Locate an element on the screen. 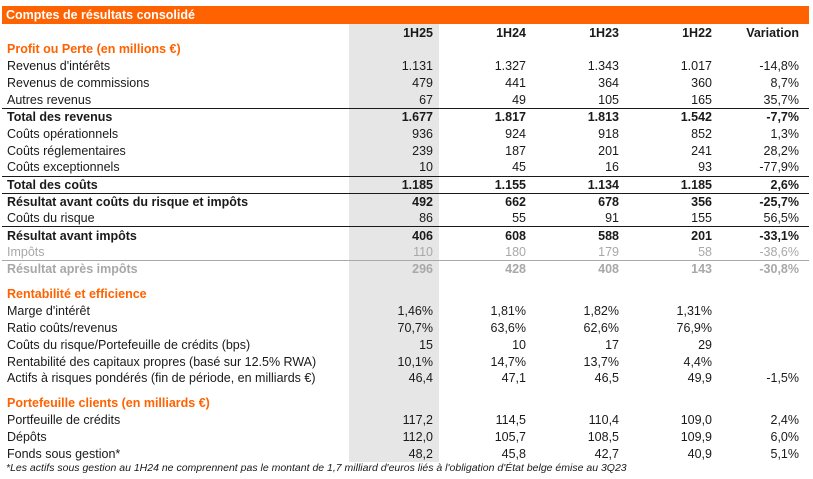  value-variation: 35,7% is located at coordinates (781, 99).